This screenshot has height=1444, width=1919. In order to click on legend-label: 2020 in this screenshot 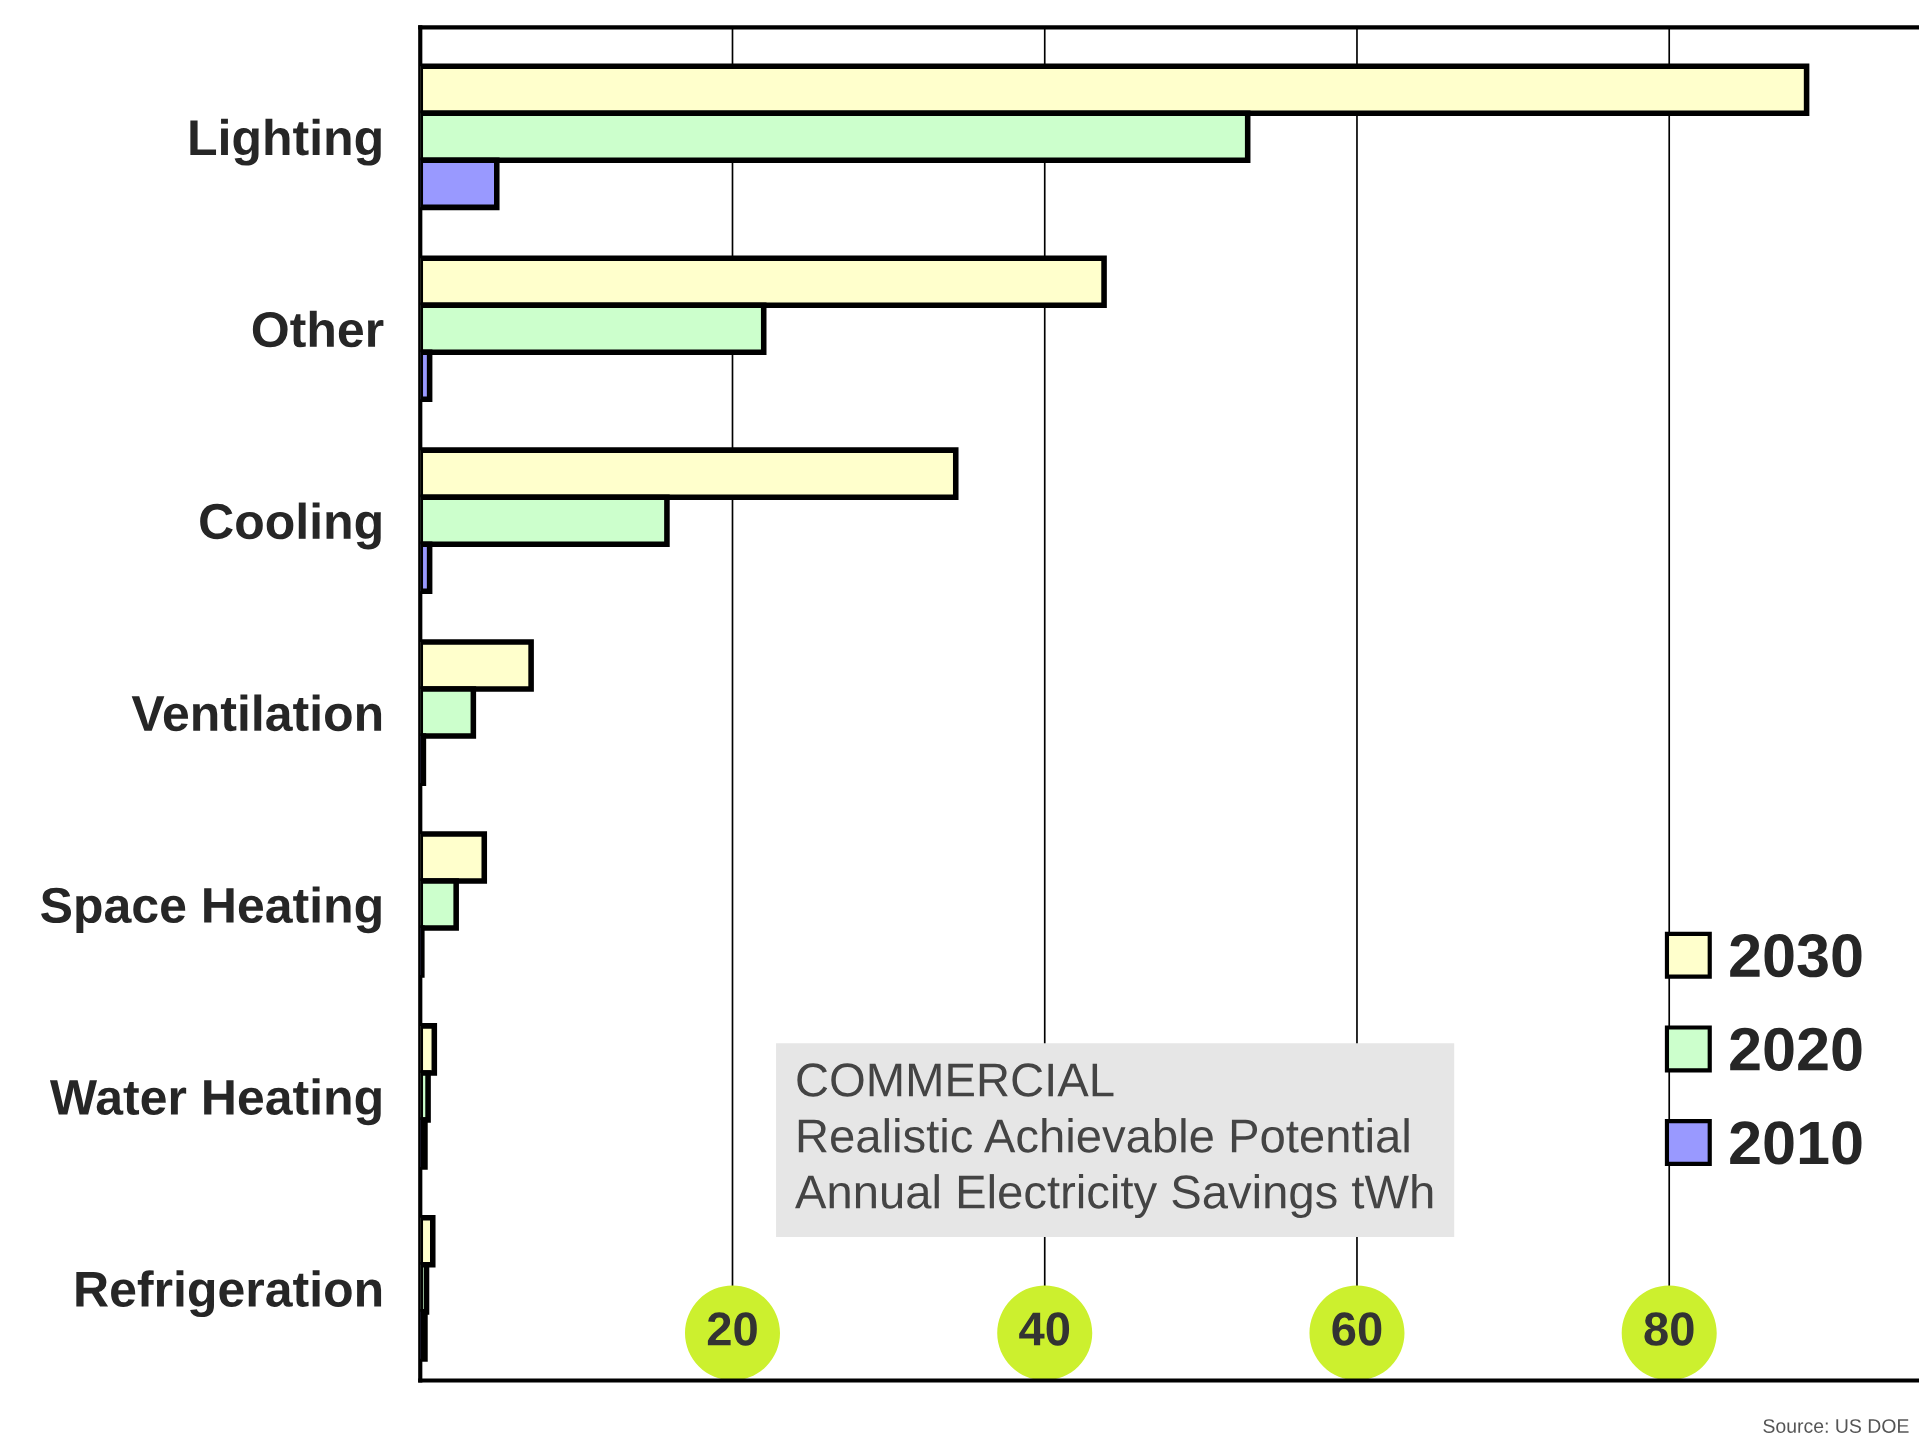, I will do `click(1796, 1049)`.